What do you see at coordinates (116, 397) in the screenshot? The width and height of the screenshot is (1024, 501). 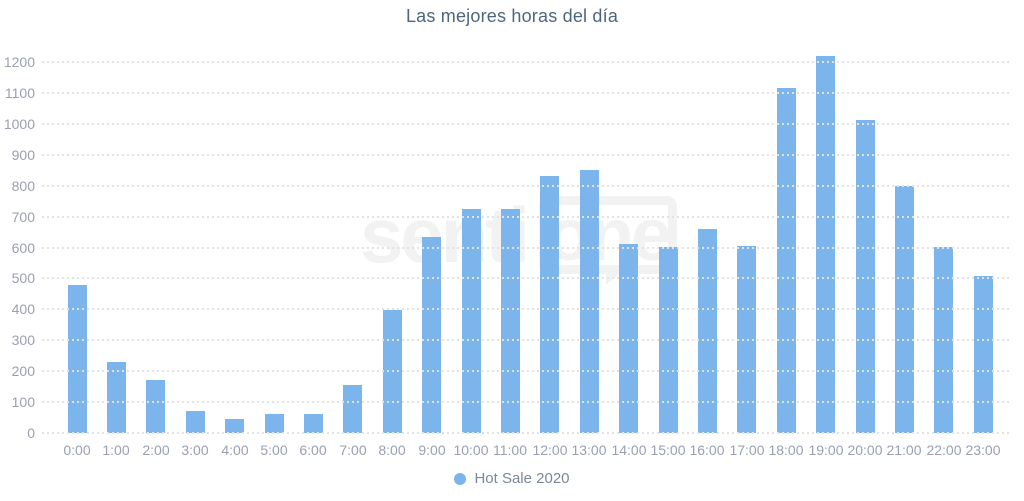 I see `bar-1:00` at bounding box center [116, 397].